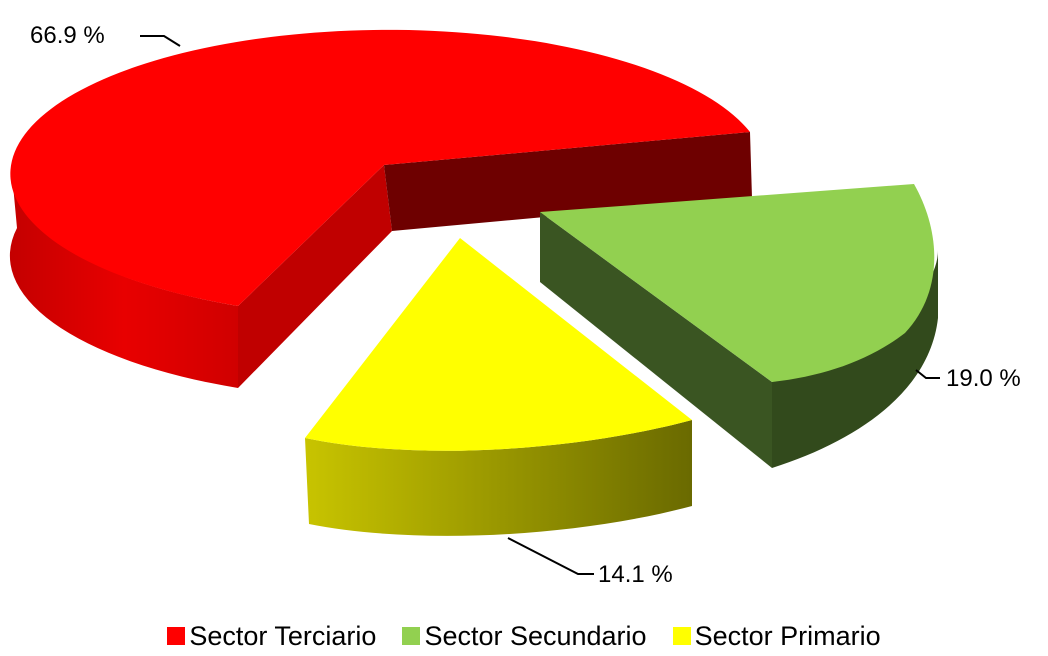 This screenshot has width=1048, height=656. I want to click on legend-label-terciario: Sector Terciario, so click(283, 635).